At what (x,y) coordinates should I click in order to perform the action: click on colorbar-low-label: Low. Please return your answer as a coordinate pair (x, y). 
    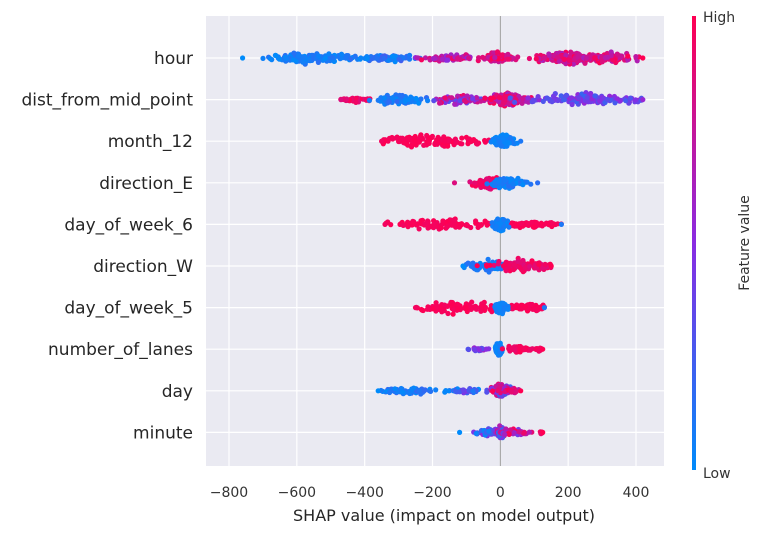
    Looking at the image, I should click on (717, 474).